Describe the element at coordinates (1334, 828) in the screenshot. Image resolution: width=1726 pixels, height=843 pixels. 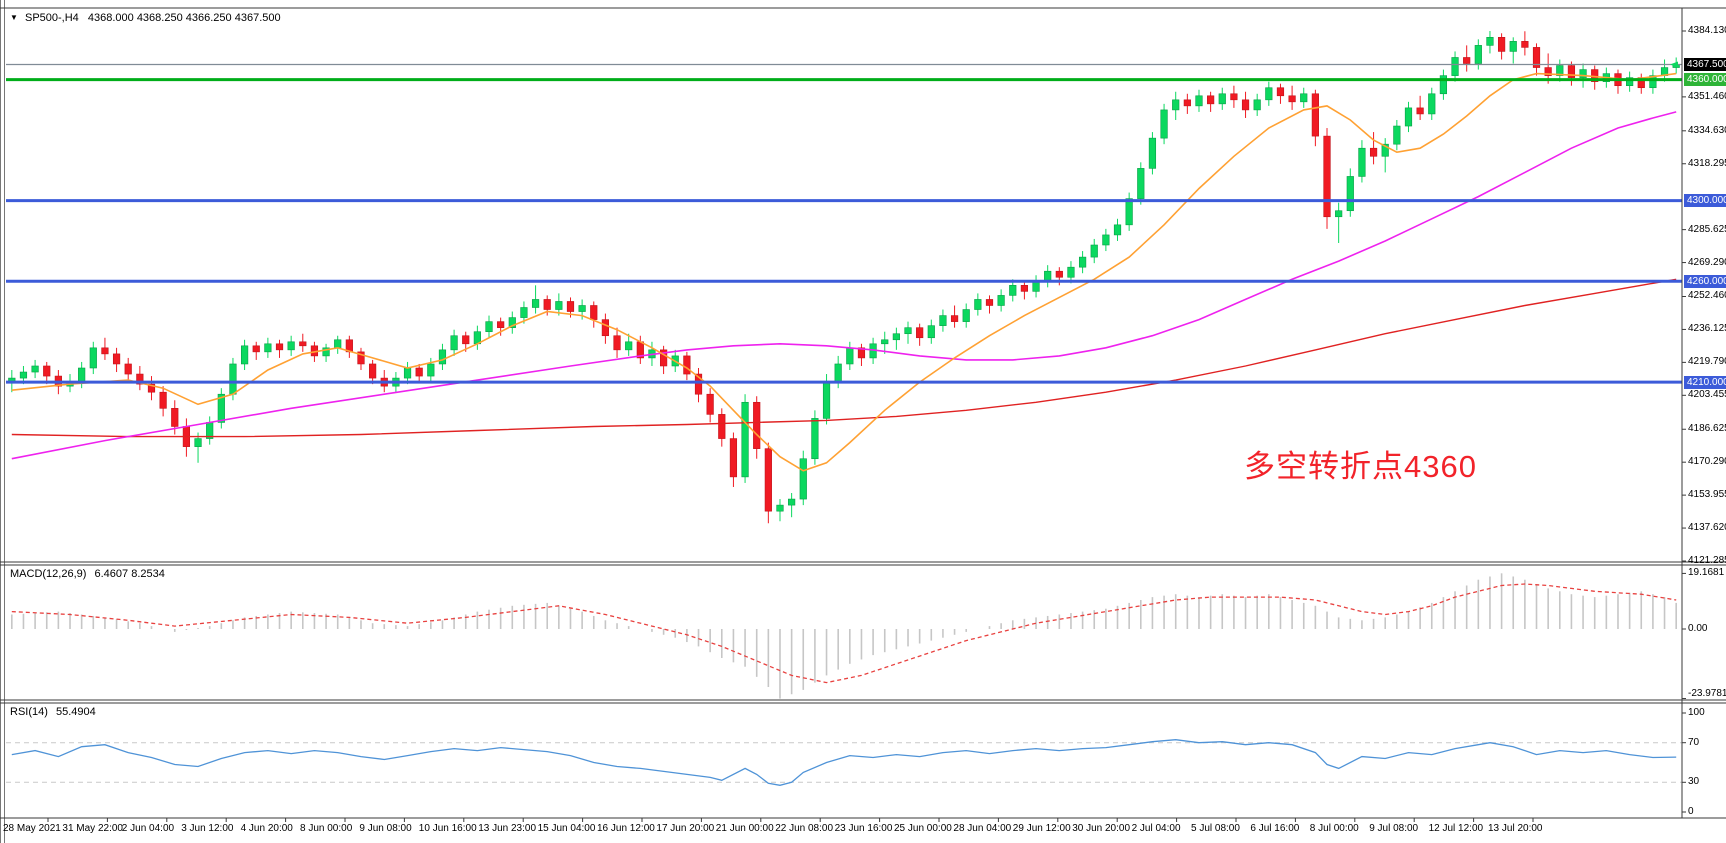
I see `time-axis-label: 8 Jul 00:00` at that location.